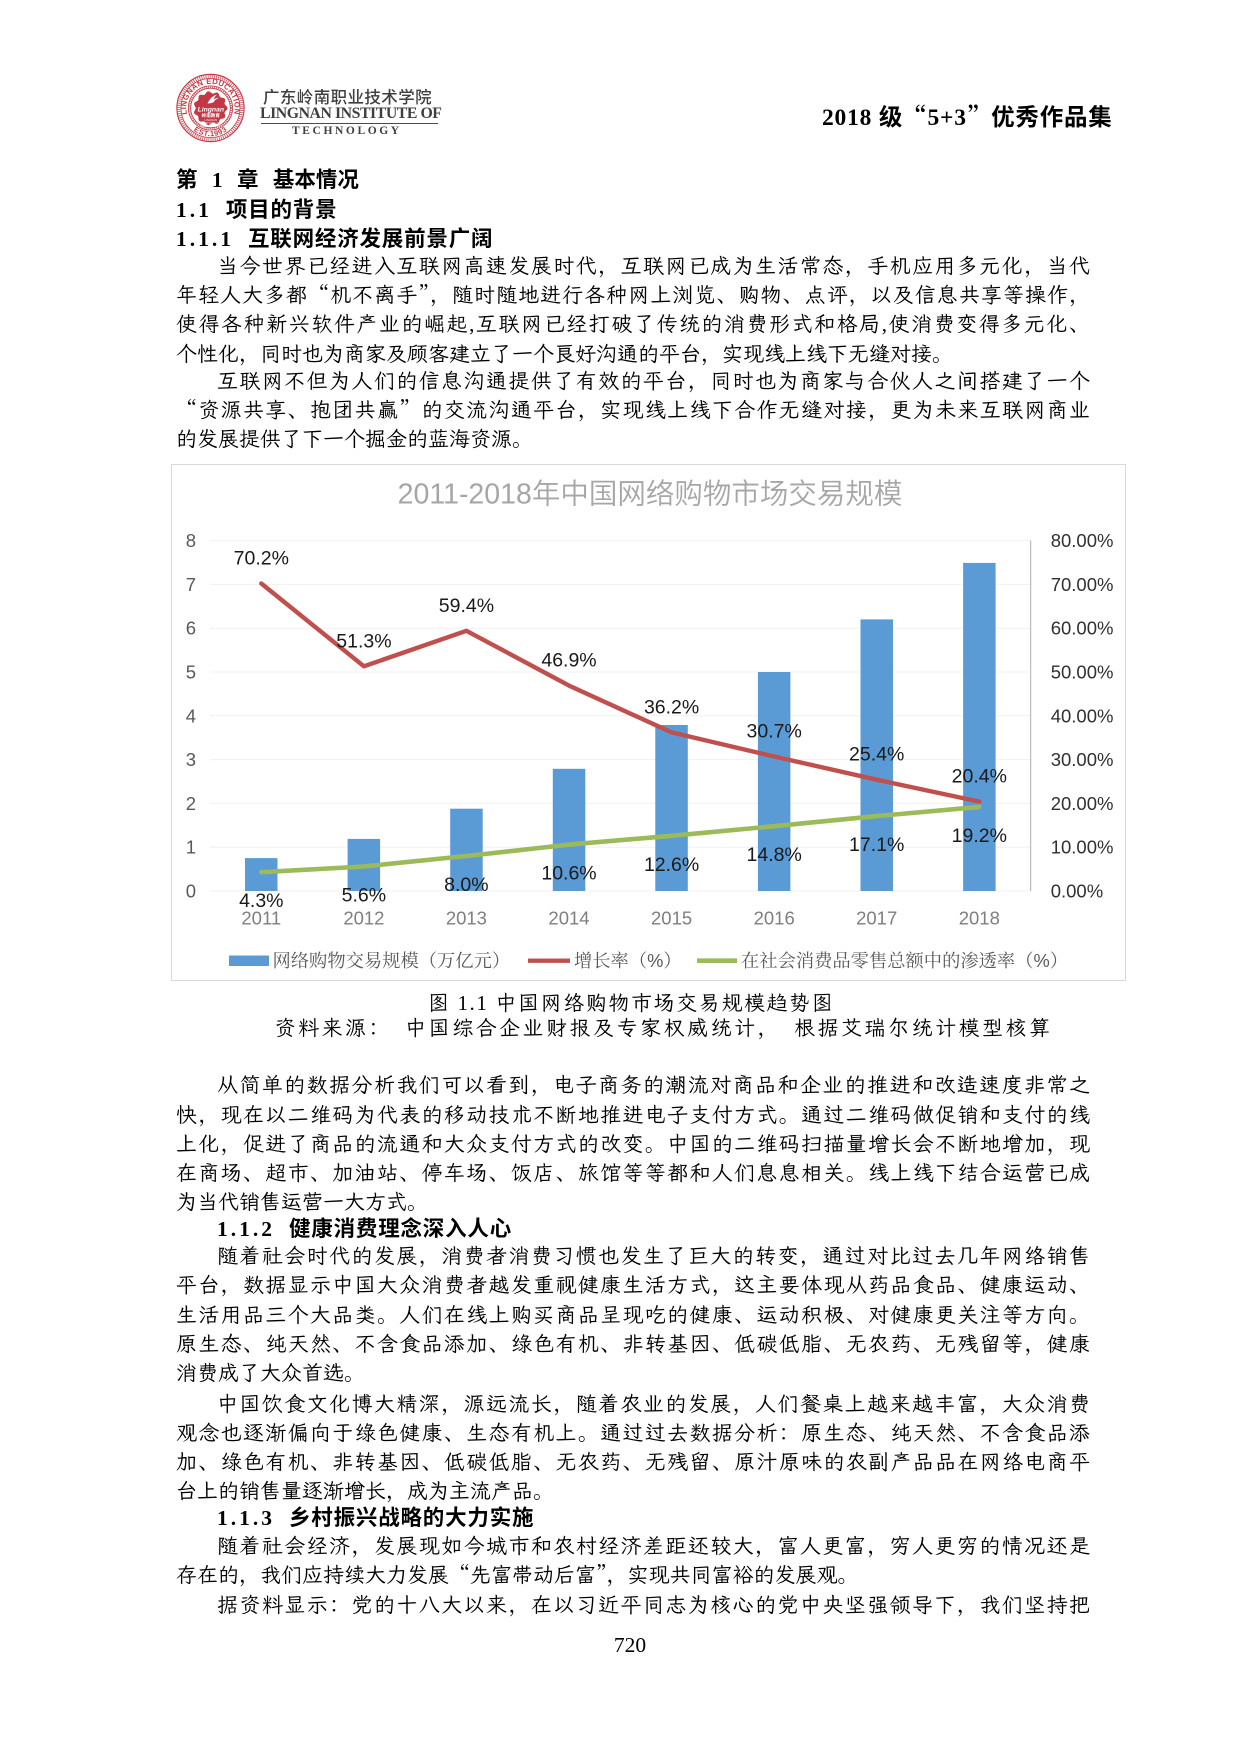  I want to click on svg-text: 30.00%, so click(1082, 759).